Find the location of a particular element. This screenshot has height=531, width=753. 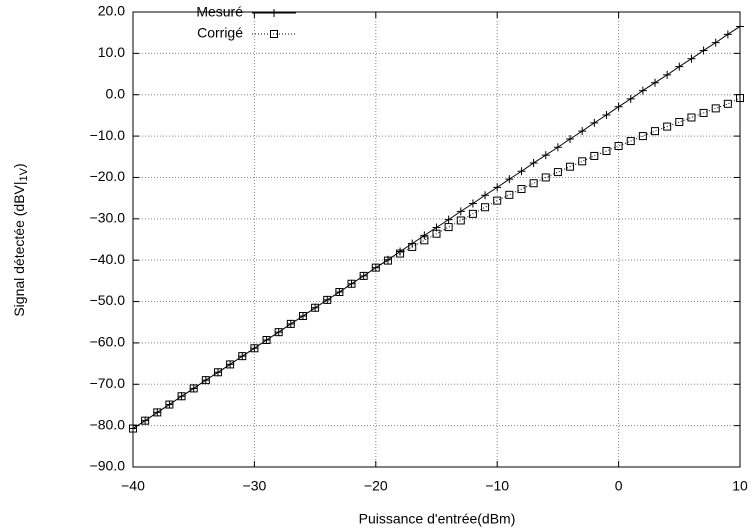

y-tick-label: 0.0 is located at coordinates (116, 93).